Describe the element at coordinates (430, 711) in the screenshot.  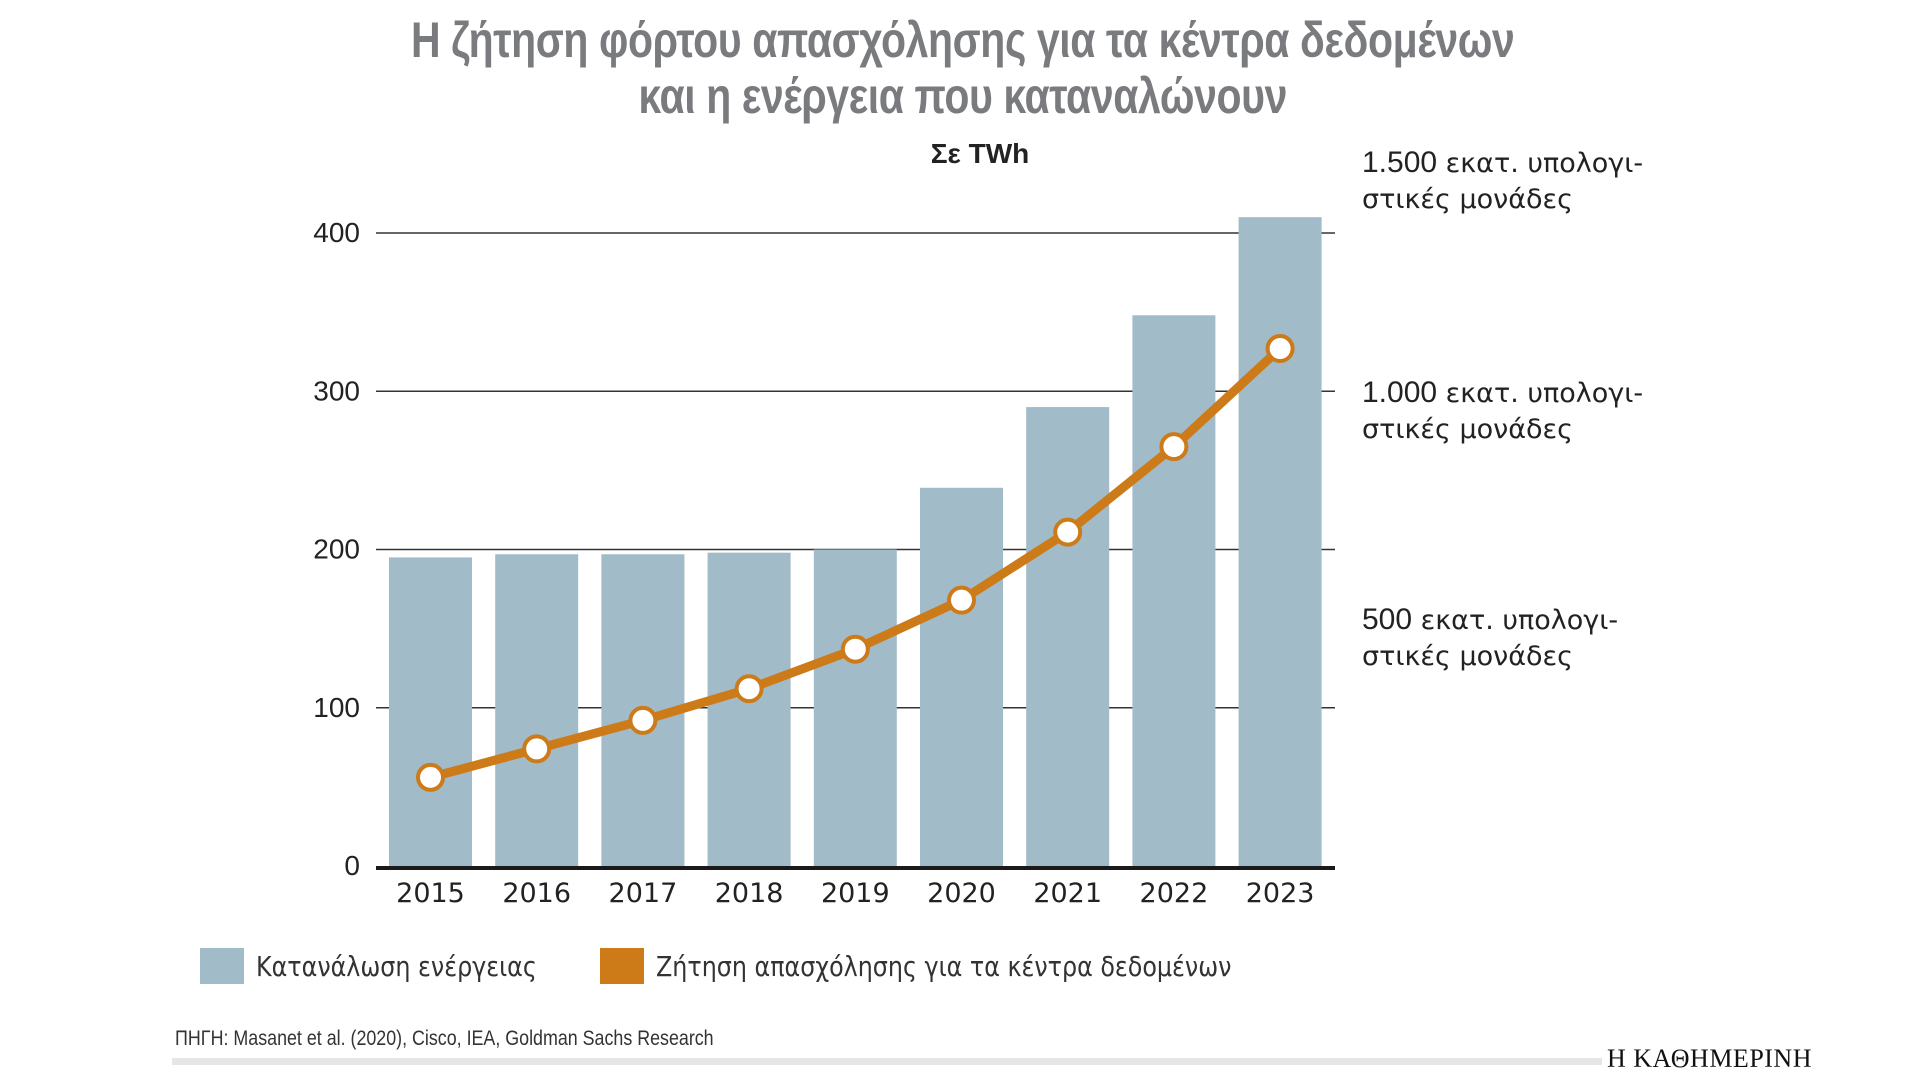
I see `bar-2015` at that location.